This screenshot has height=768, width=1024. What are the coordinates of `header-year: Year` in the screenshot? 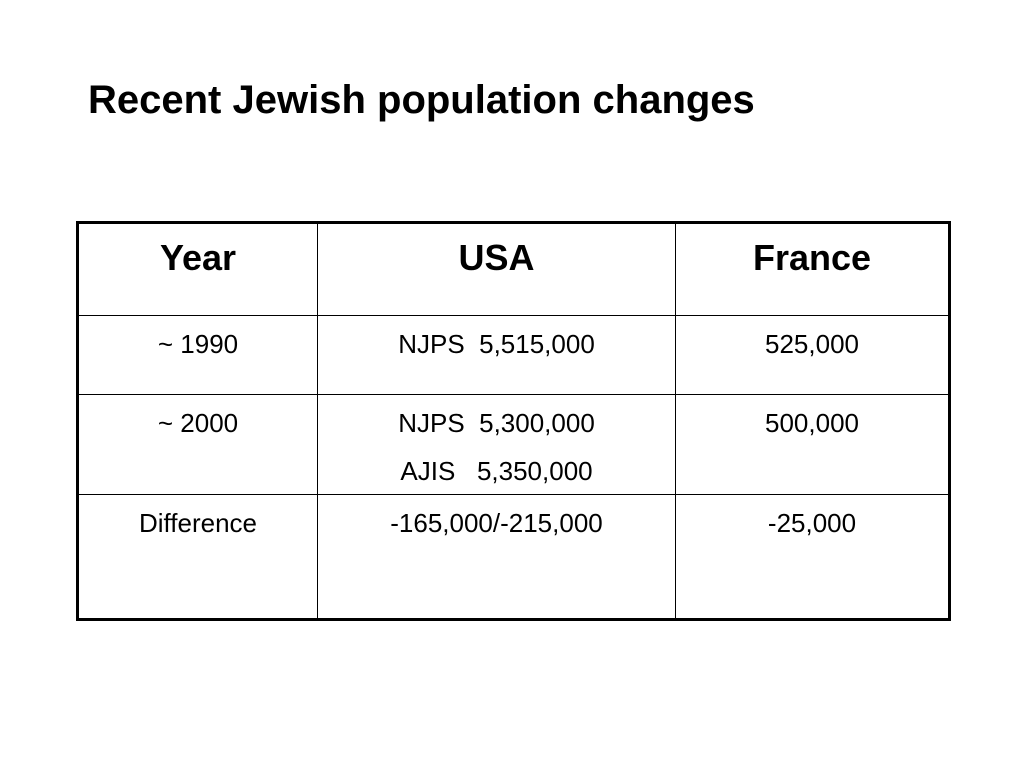 It's located at (197, 269).